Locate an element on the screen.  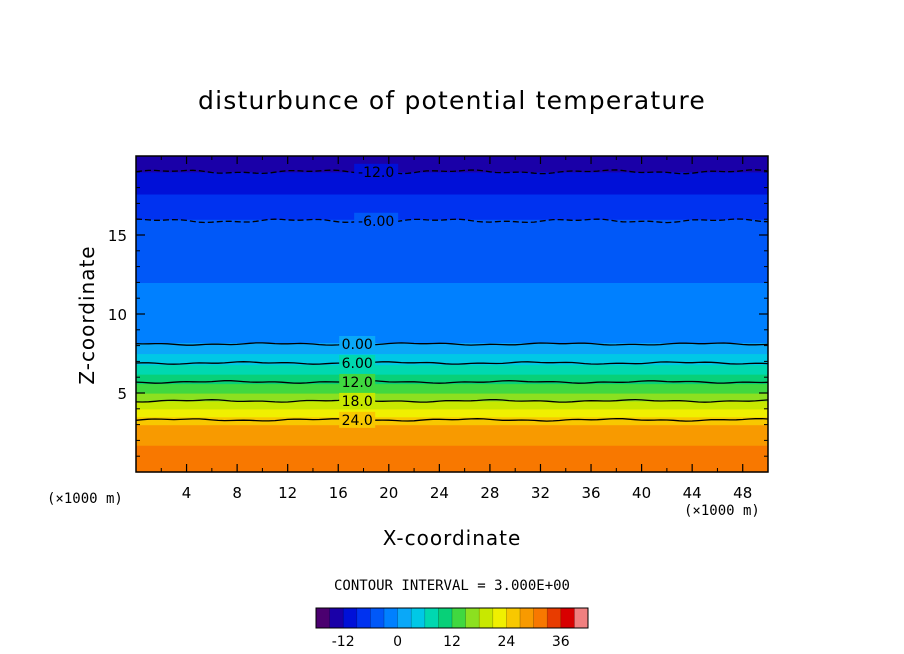
contour-label: 6.00 is located at coordinates (357, 364).